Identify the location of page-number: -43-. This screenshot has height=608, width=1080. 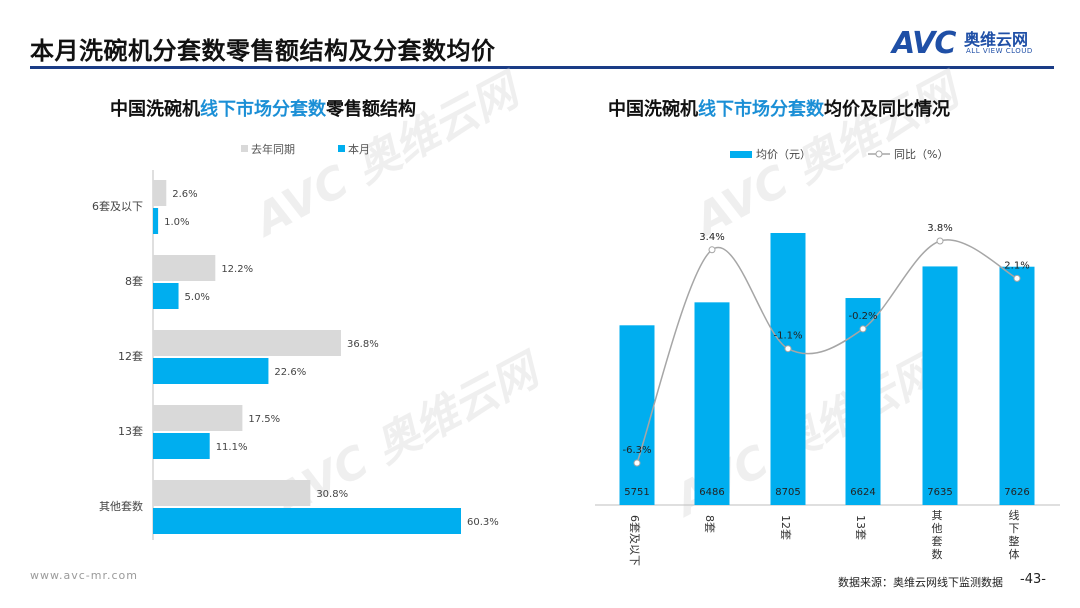
(1033, 579).